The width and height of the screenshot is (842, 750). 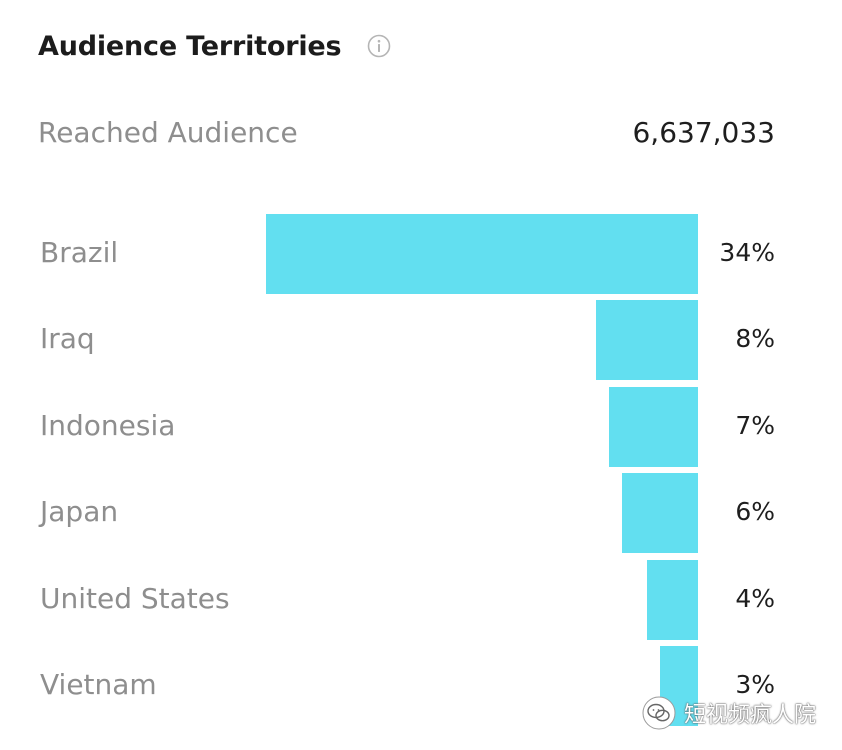 I want to click on wechat-icon, so click(x=659, y=713).